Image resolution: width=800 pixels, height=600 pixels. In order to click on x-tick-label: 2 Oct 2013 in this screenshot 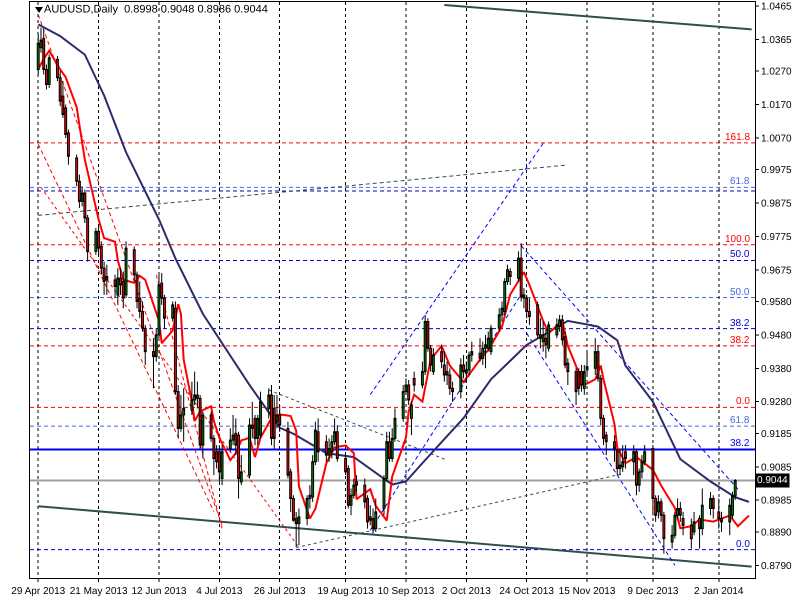, I will do `click(467, 591)`.